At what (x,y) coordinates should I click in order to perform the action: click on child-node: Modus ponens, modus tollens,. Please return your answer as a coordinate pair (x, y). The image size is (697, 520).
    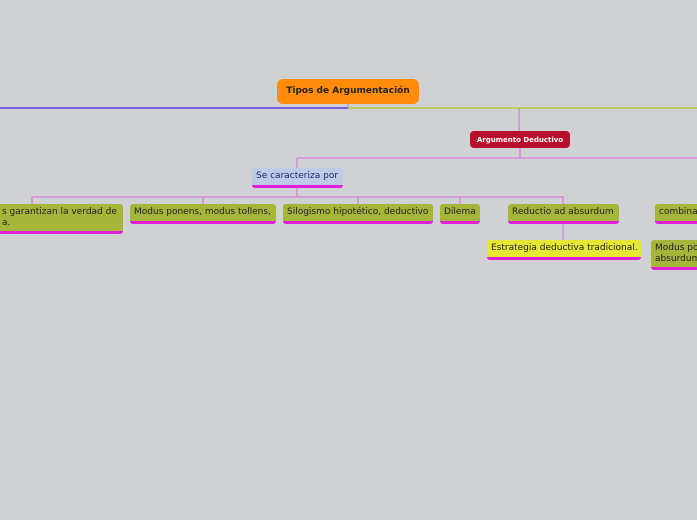
    Looking at the image, I should click on (203, 214).